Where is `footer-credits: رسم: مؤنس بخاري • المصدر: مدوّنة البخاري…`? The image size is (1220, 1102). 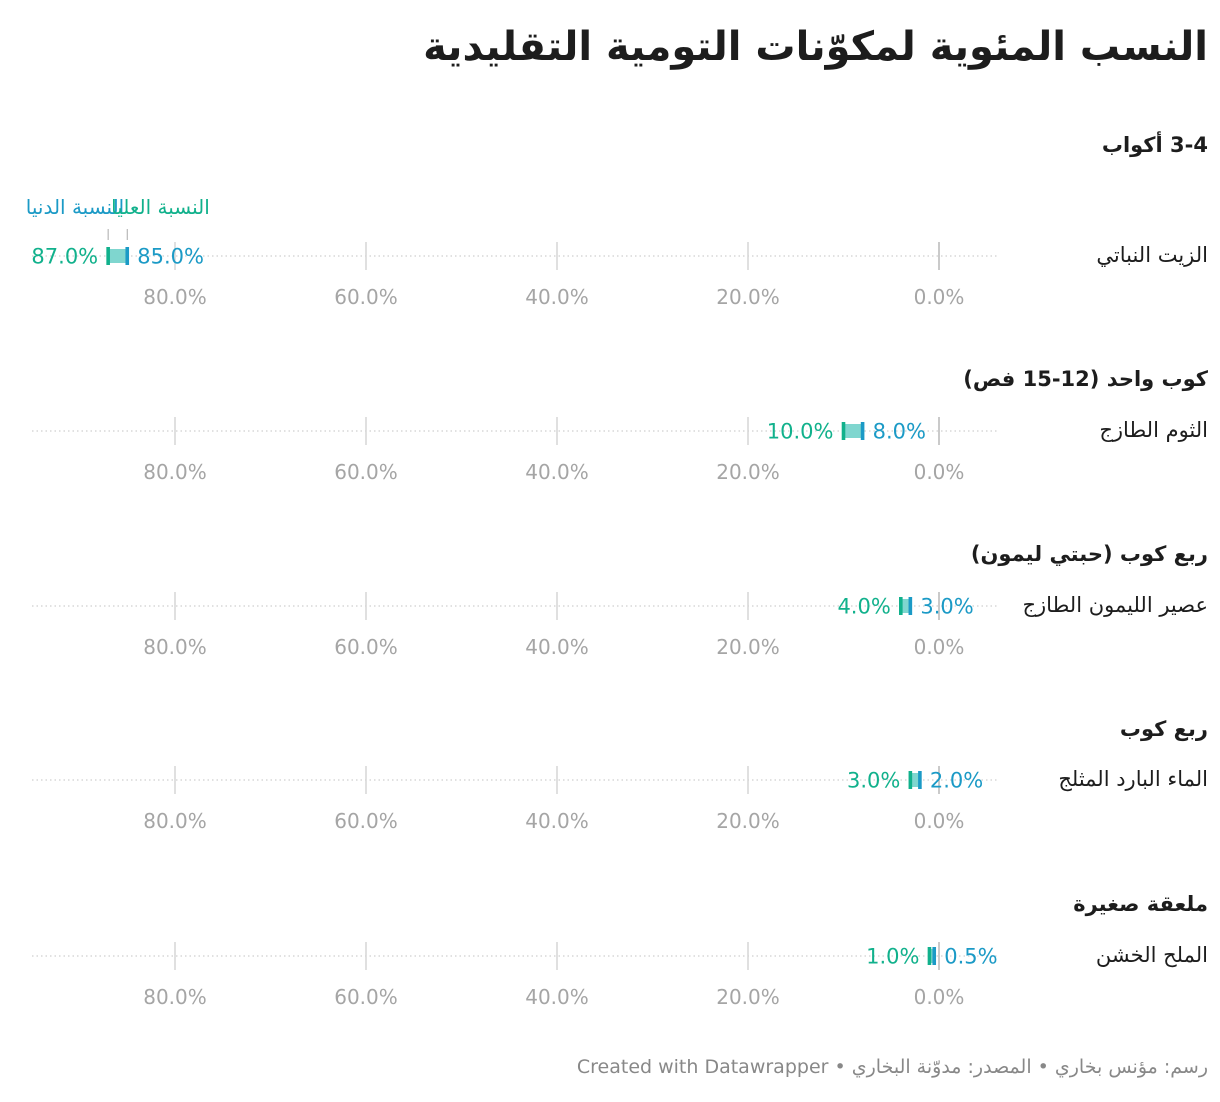
footer-credits: رسم: مؤنس بخاري • المصدر: مدوّنة البخاري… is located at coordinates (892, 1067).